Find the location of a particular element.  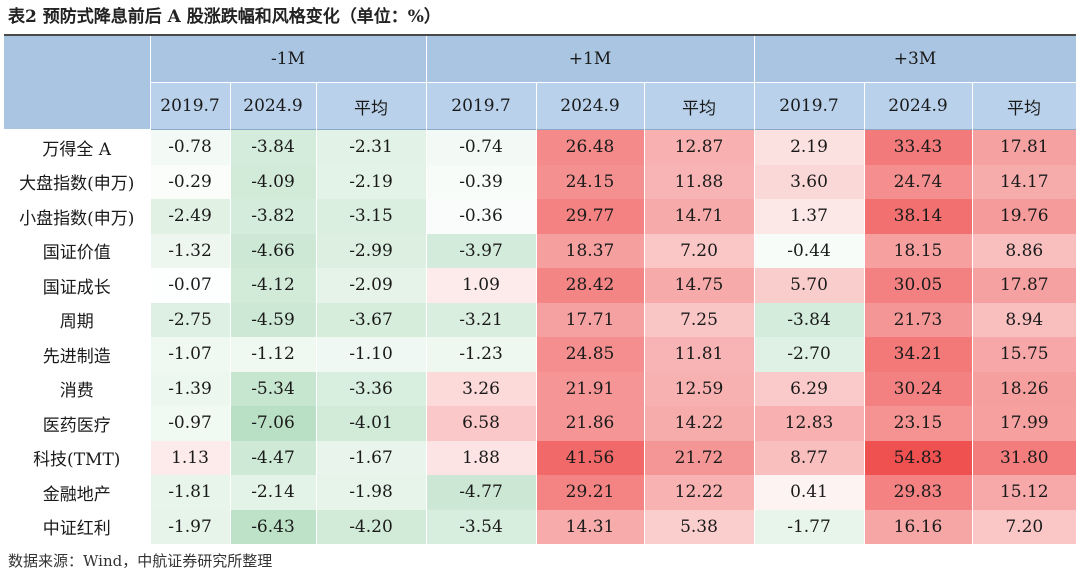

value-cell: 1.88 is located at coordinates (481, 457).